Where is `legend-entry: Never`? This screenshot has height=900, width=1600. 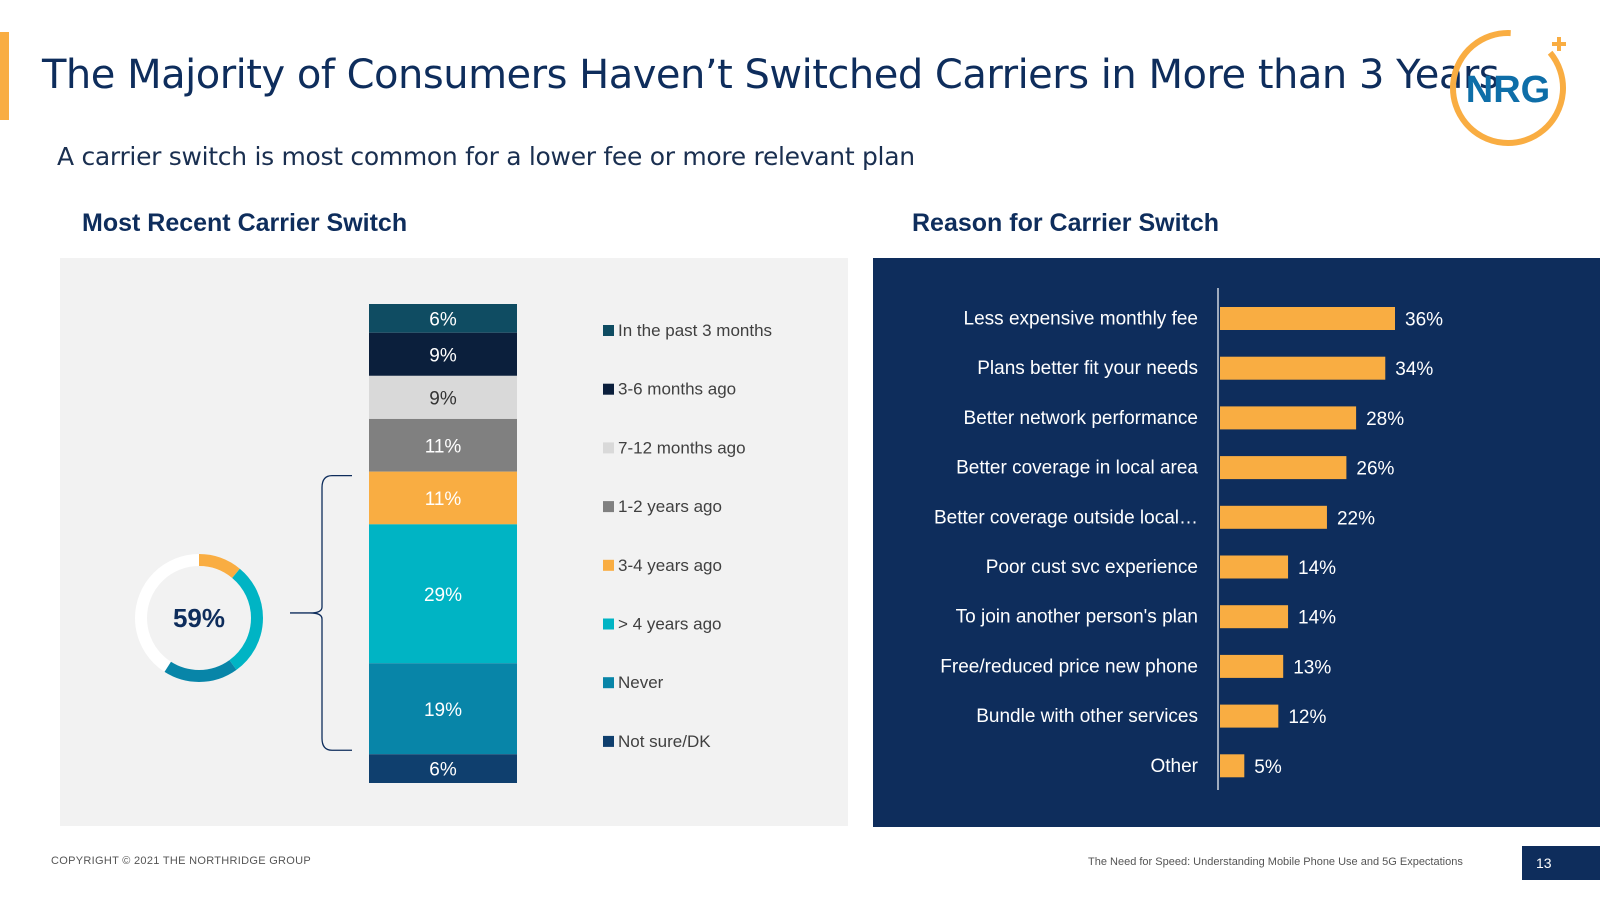
legend-entry: Never is located at coordinates (641, 682).